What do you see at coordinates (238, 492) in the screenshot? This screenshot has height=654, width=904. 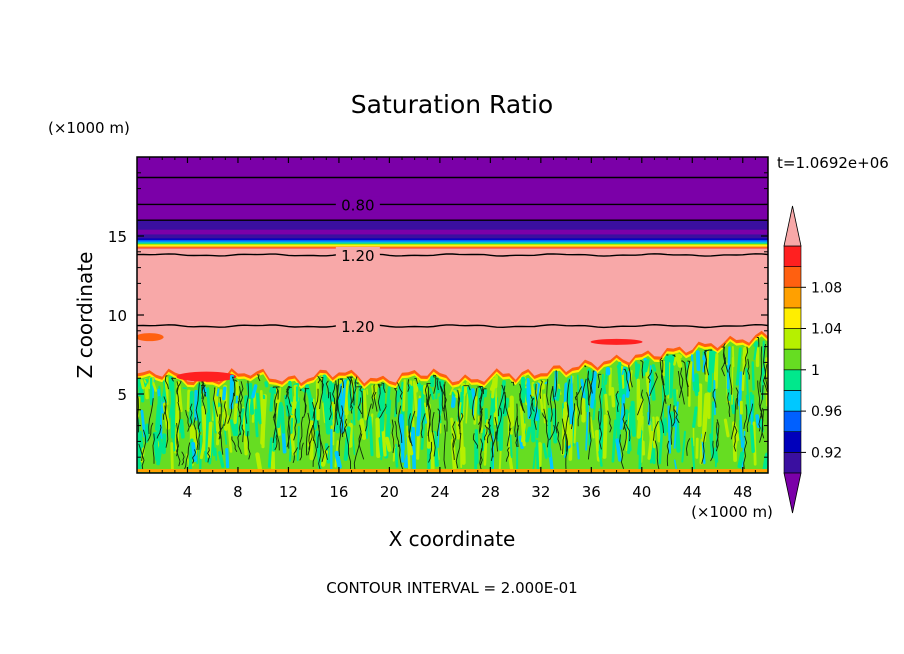 I see `x-tick-label: 8` at bounding box center [238, 492].